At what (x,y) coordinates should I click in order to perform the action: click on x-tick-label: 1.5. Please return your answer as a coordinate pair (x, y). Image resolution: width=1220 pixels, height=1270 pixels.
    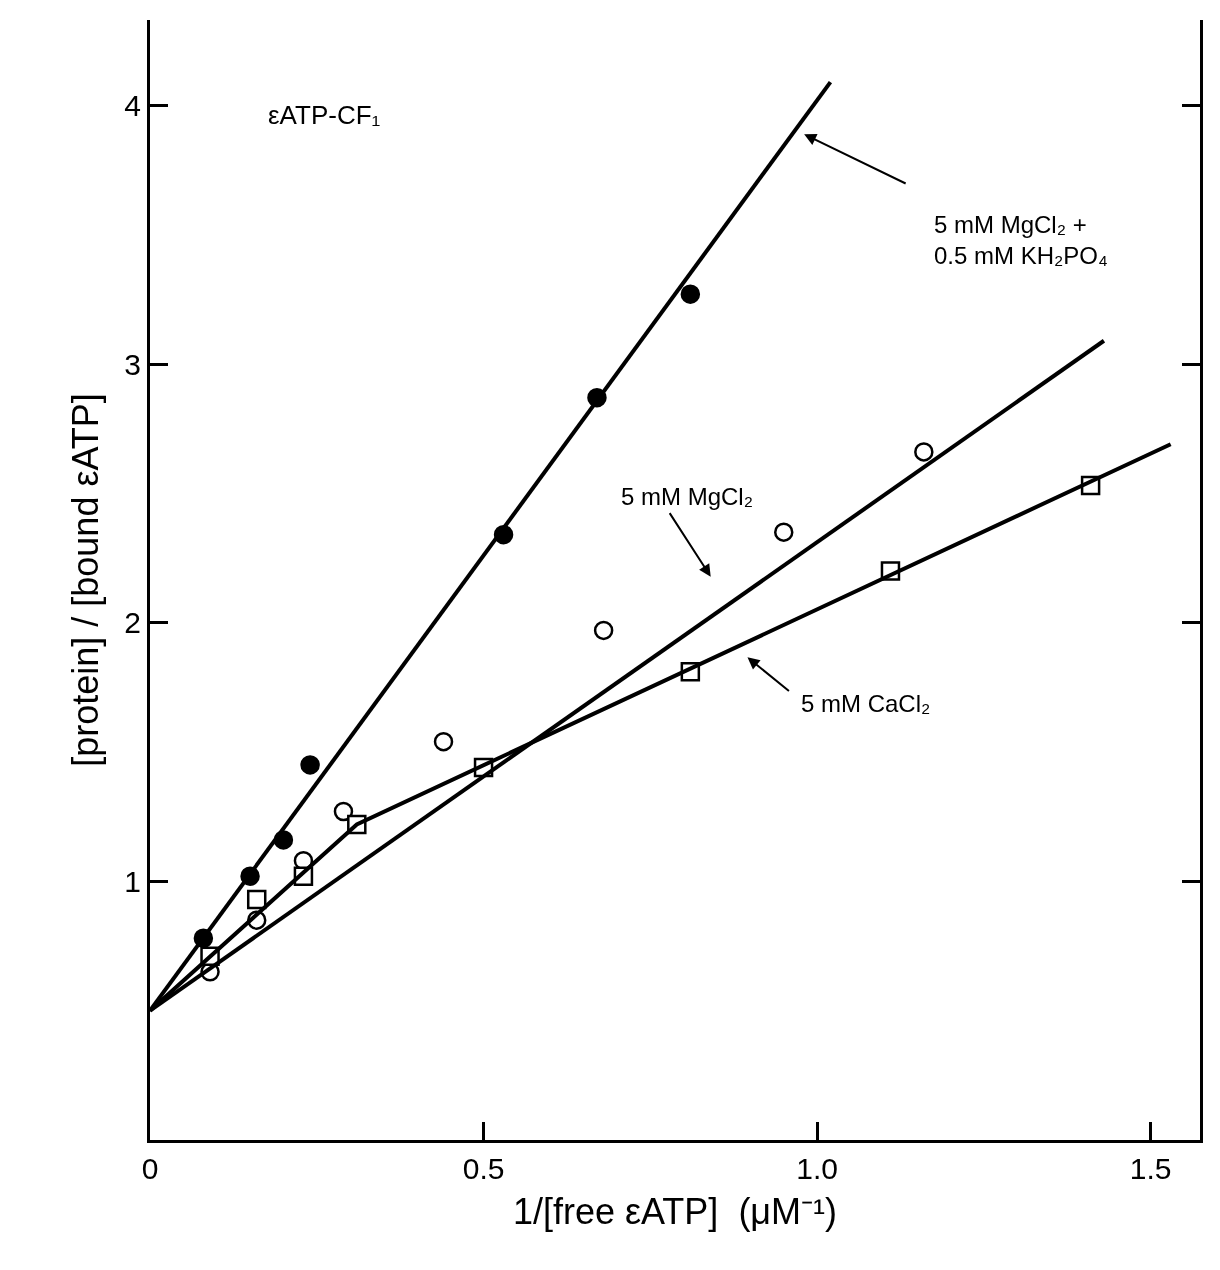
    Looking at the image, I should click on (1150, 1168).